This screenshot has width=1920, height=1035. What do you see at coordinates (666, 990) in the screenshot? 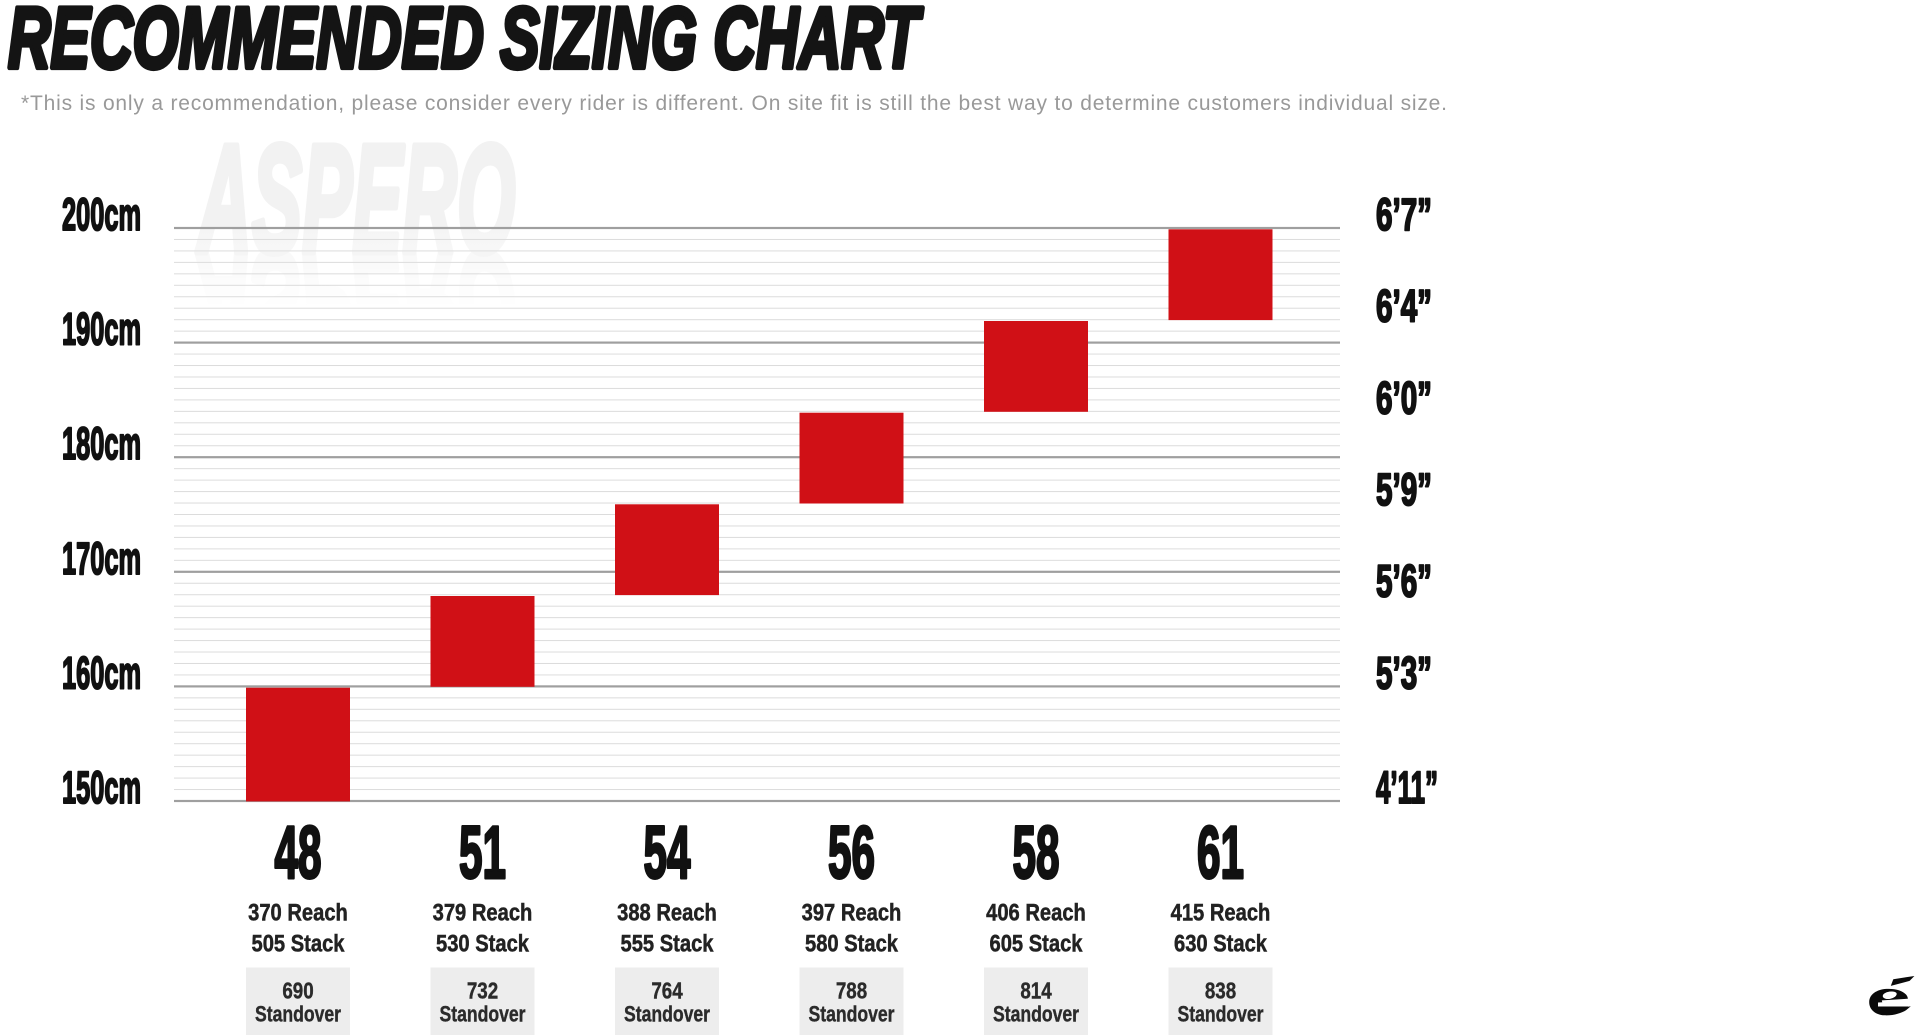
I see `svg-text: 764` at bounding box center [666, 990].